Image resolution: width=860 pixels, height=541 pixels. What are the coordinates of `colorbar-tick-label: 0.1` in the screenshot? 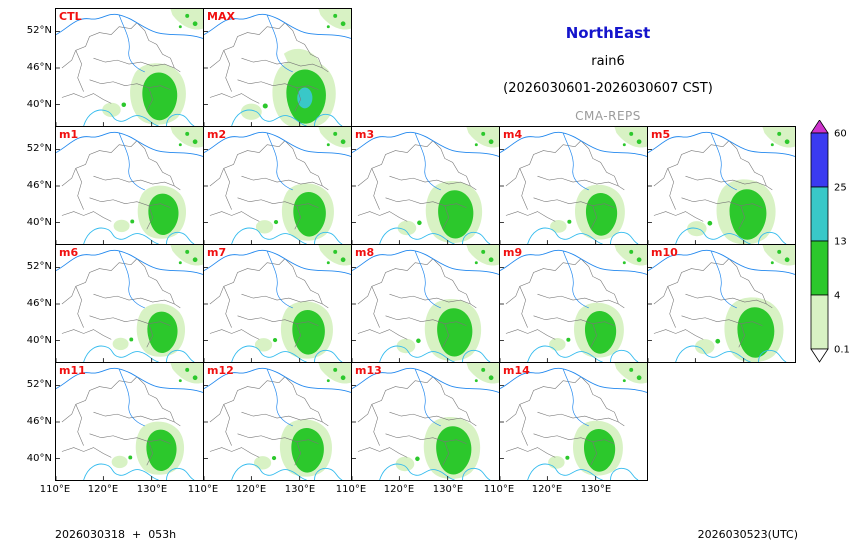 It's located at (842, 350).